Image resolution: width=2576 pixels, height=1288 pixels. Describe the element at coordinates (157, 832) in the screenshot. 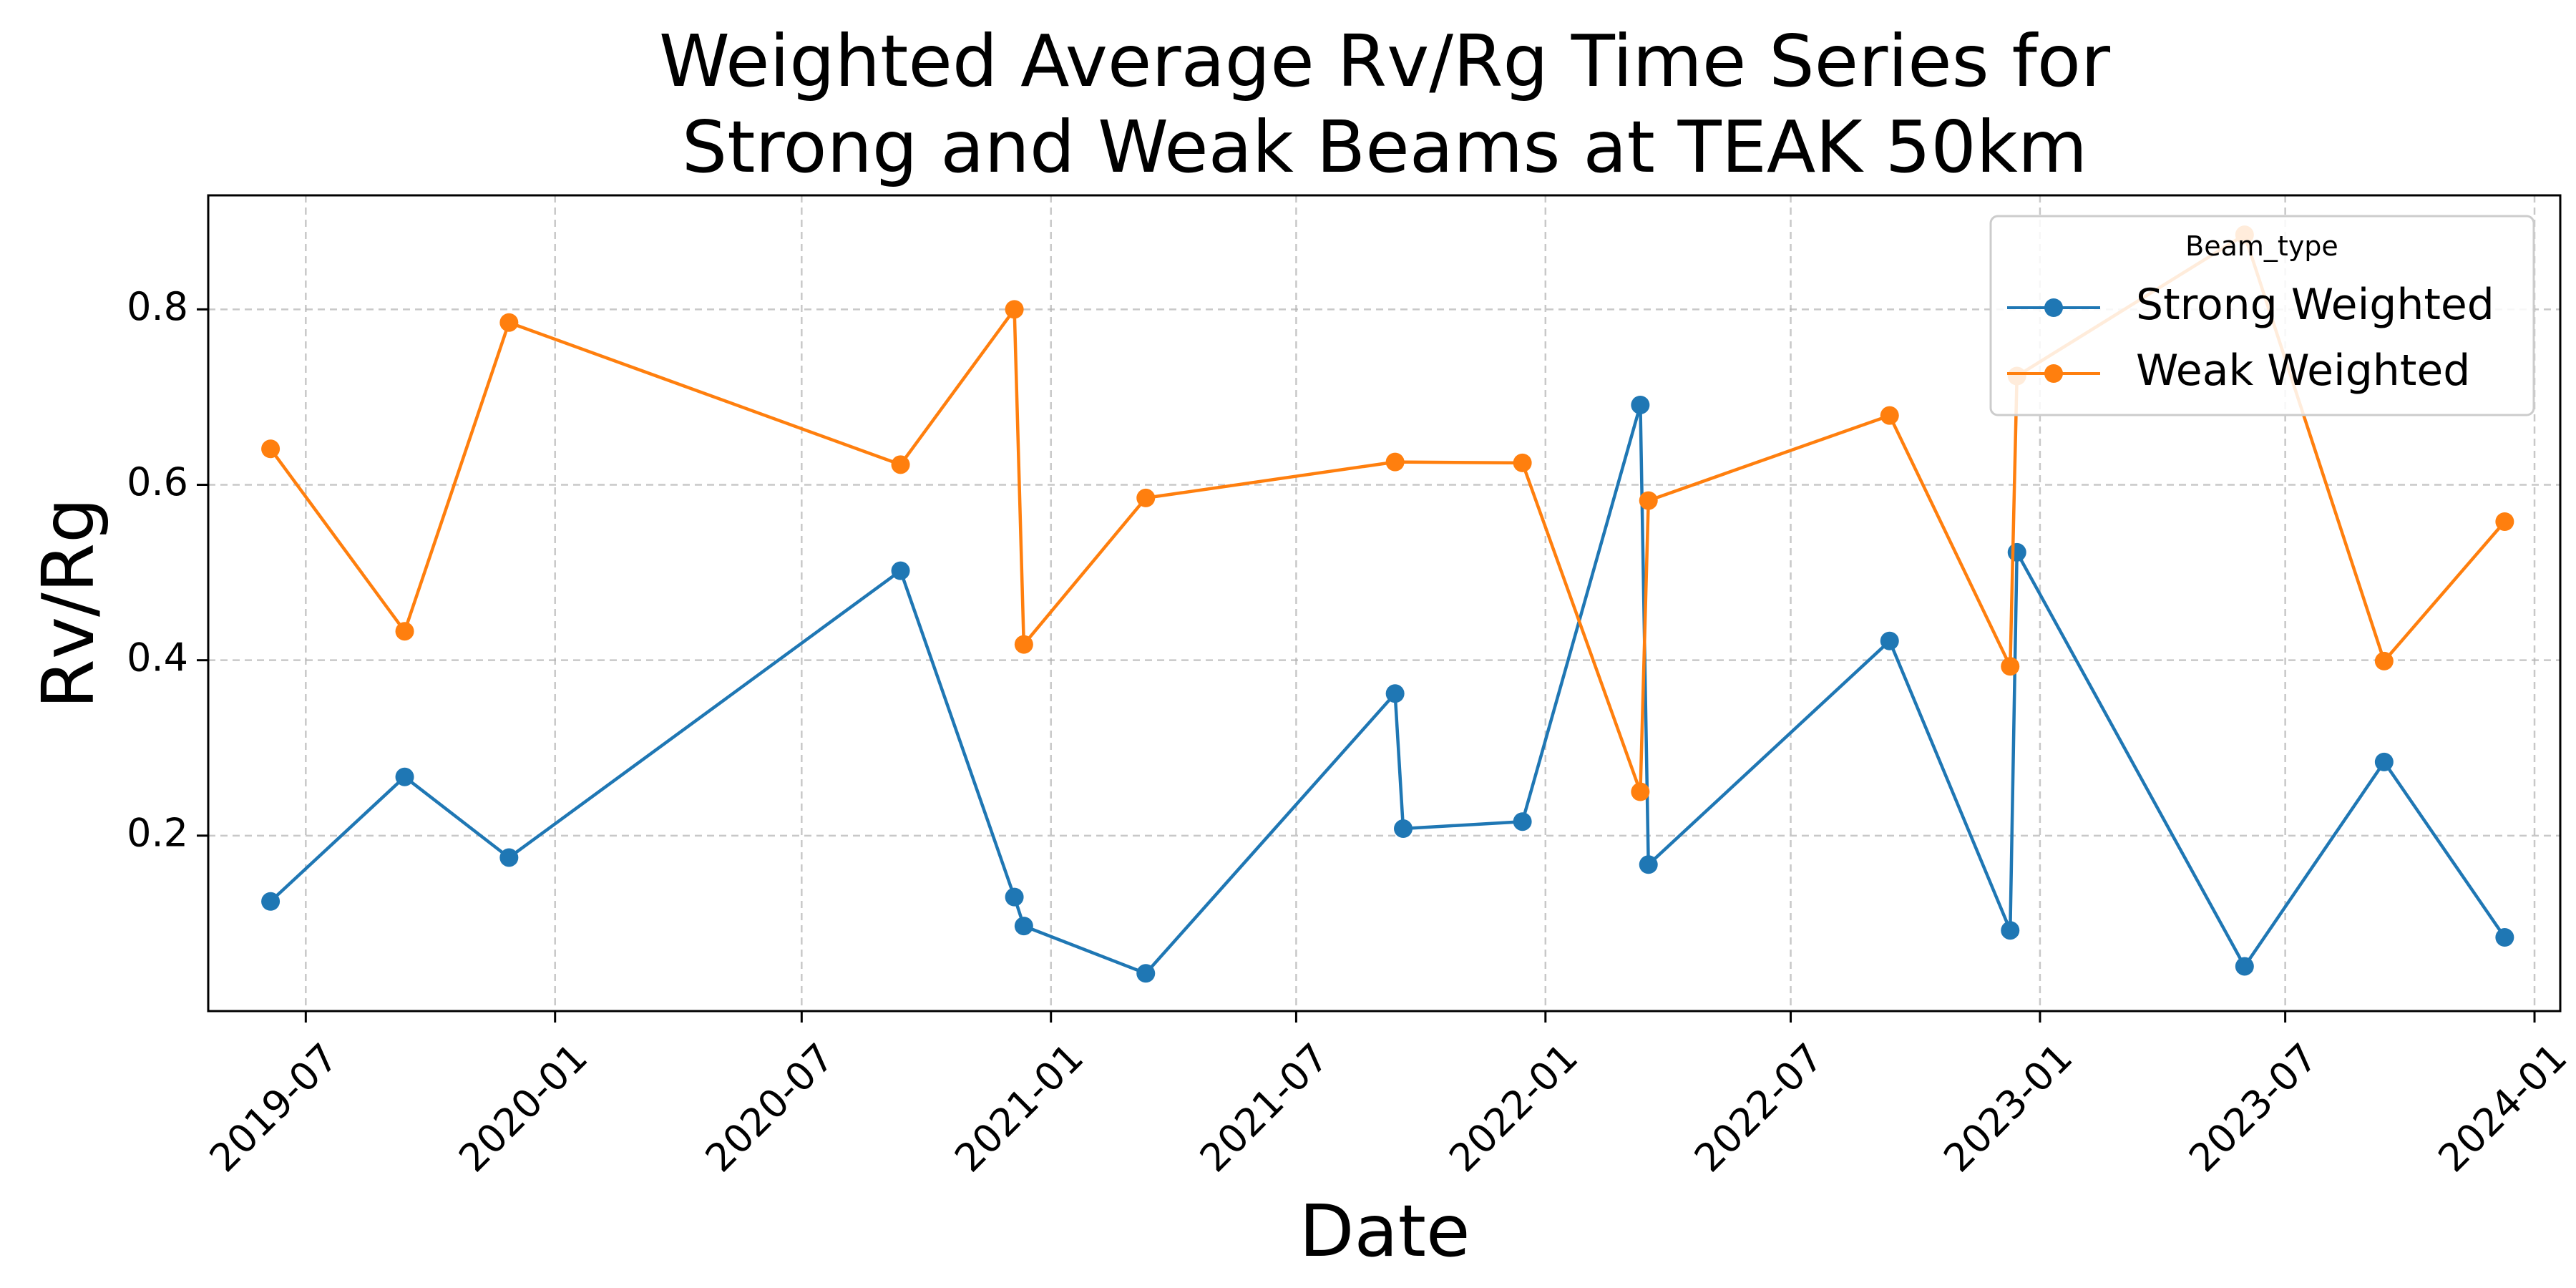

I see `y-tick-label: 0.2` at that location.